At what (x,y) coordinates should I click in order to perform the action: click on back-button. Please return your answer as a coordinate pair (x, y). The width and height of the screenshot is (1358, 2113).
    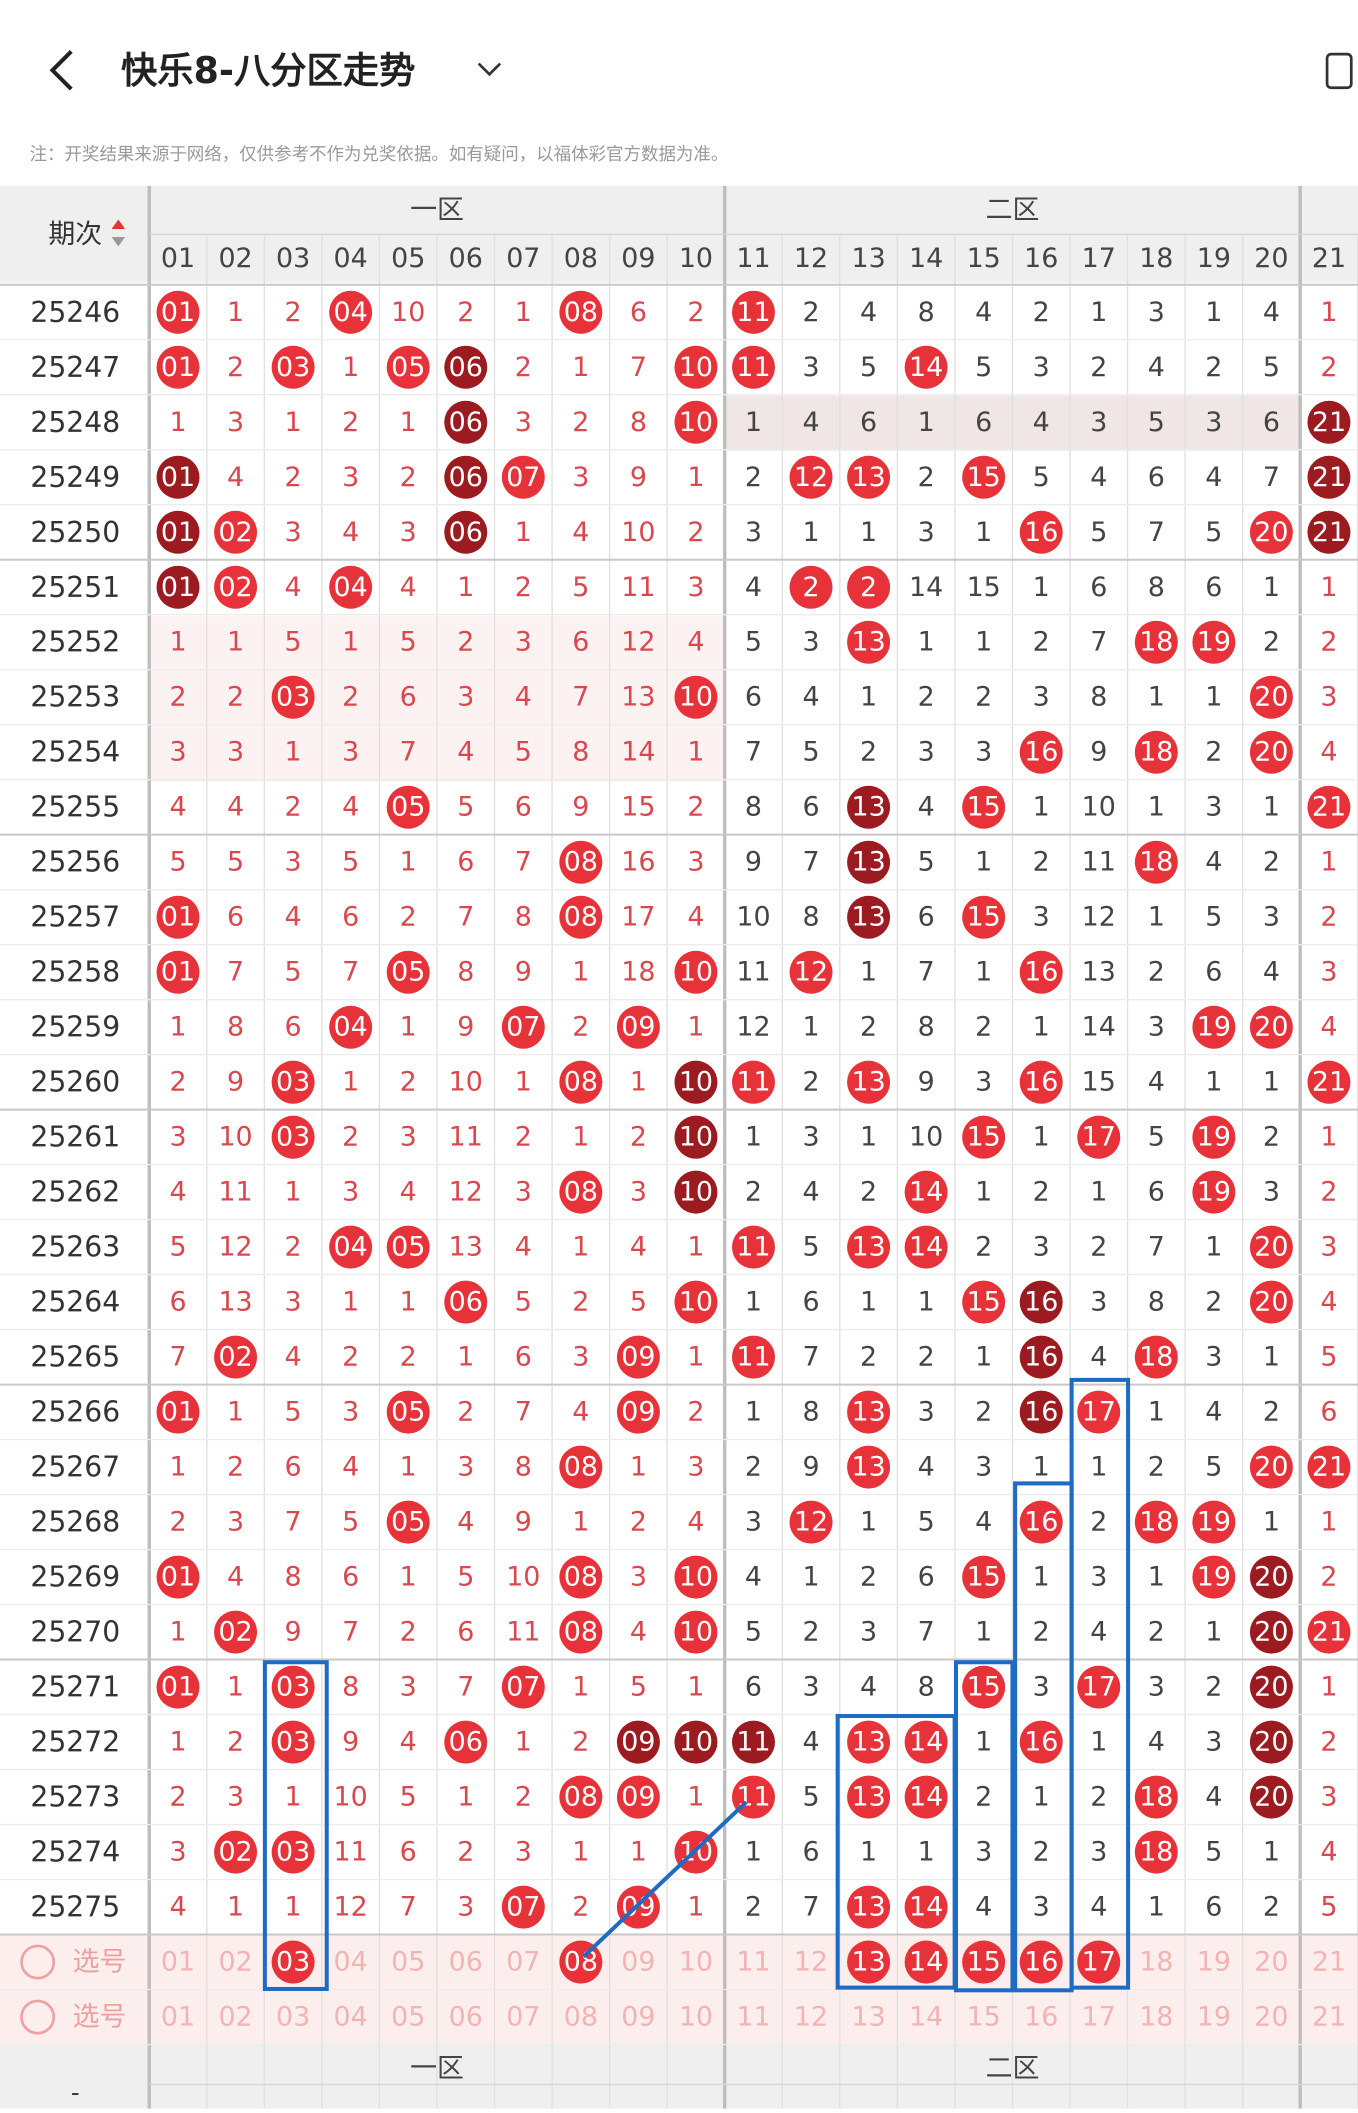
    Looking at the image, I should click on (61, 70).